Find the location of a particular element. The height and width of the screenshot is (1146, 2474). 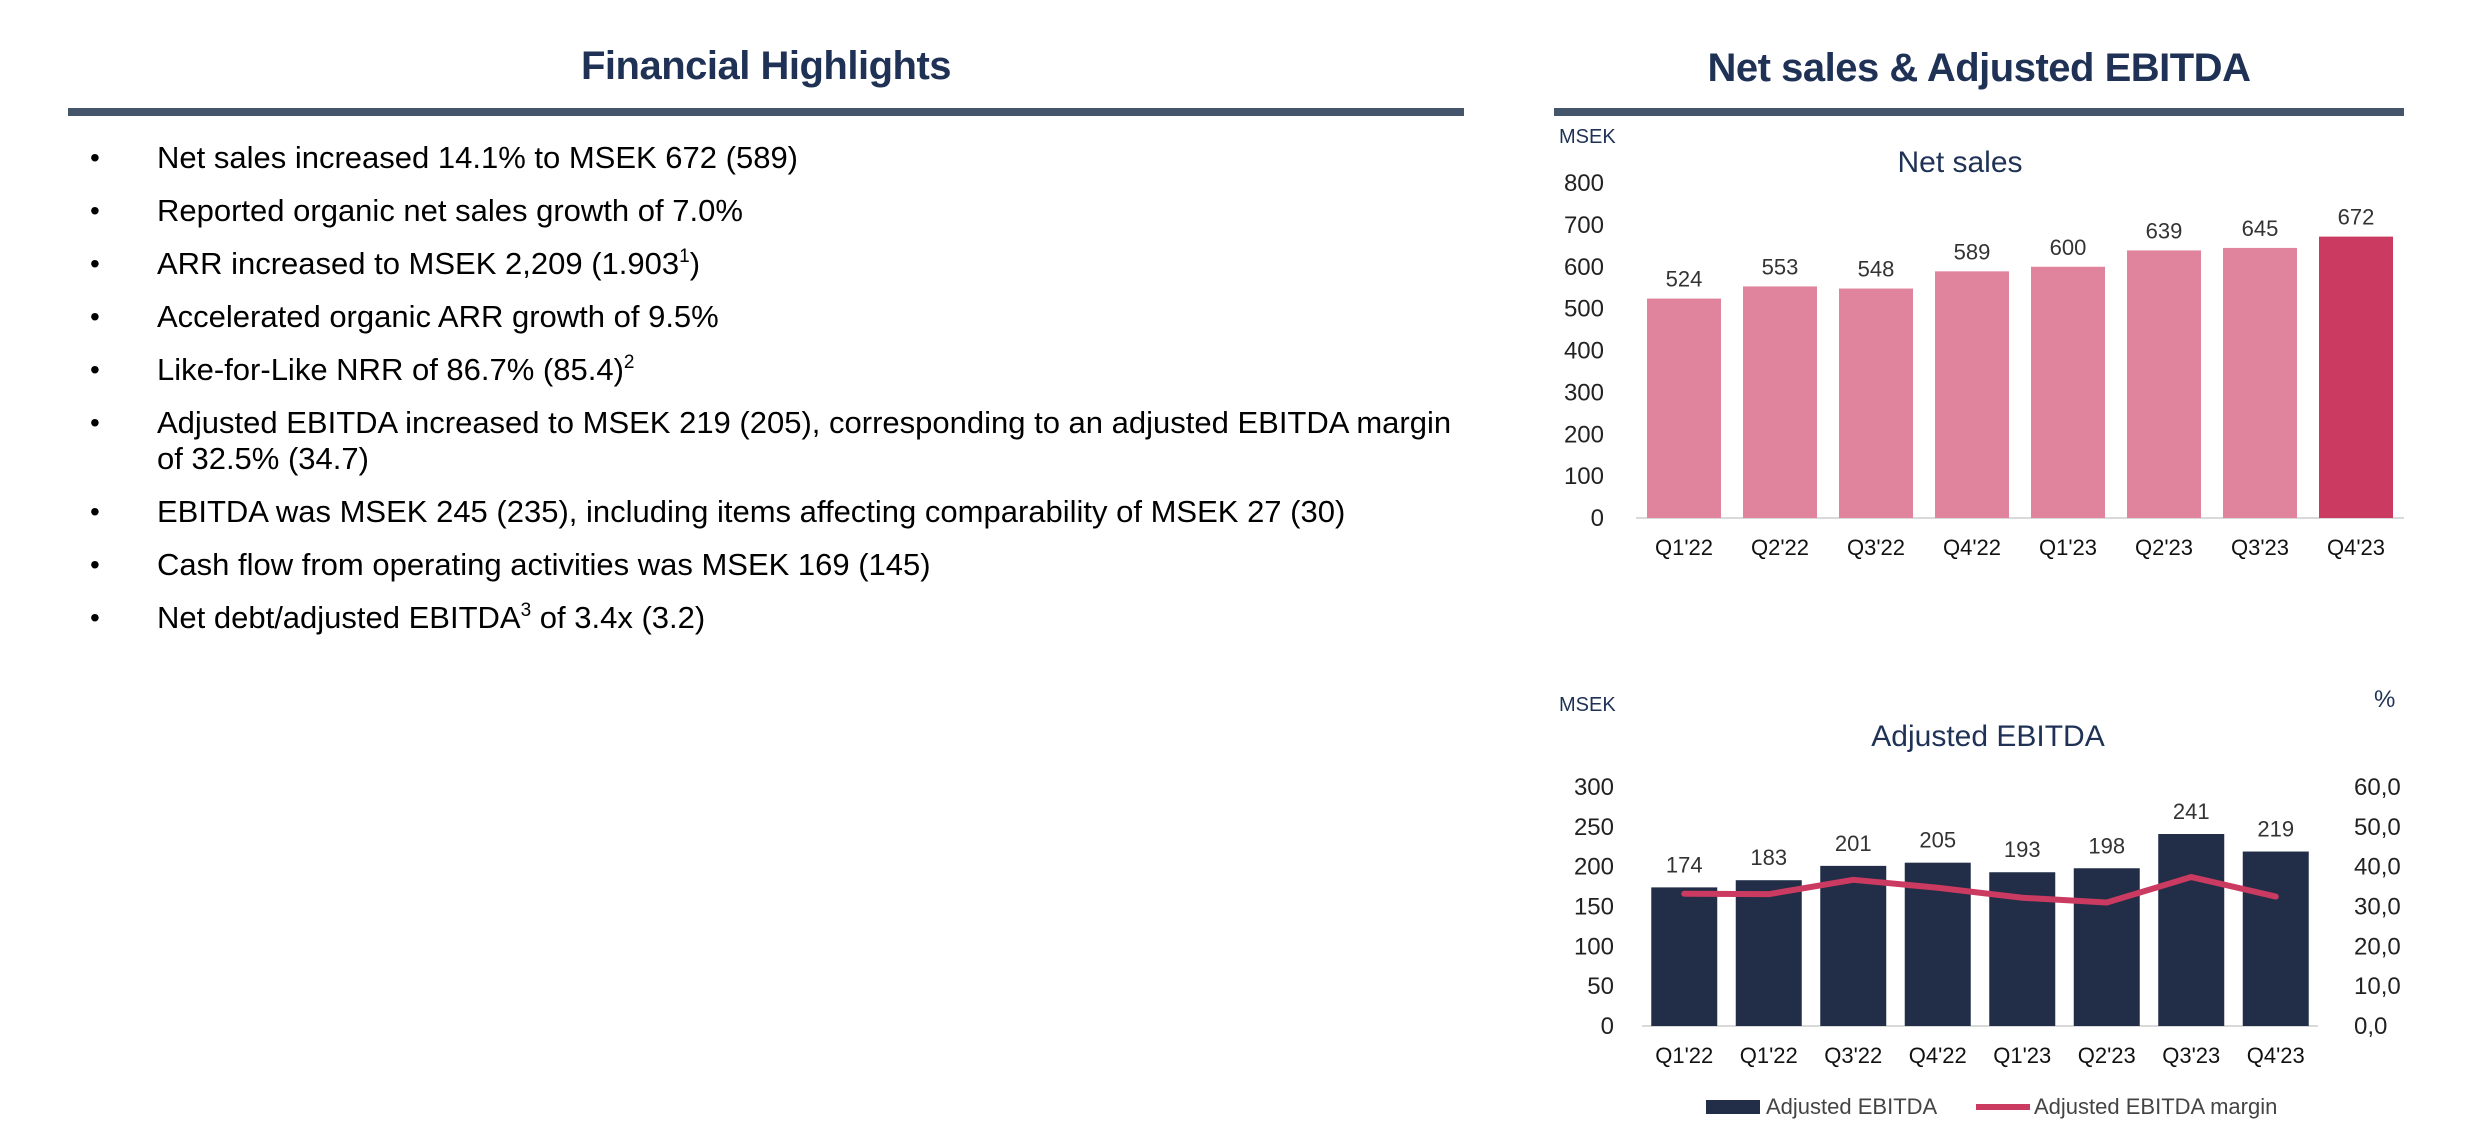

net-sales-y-tick: 600 is located at coordinates (1584, 267).